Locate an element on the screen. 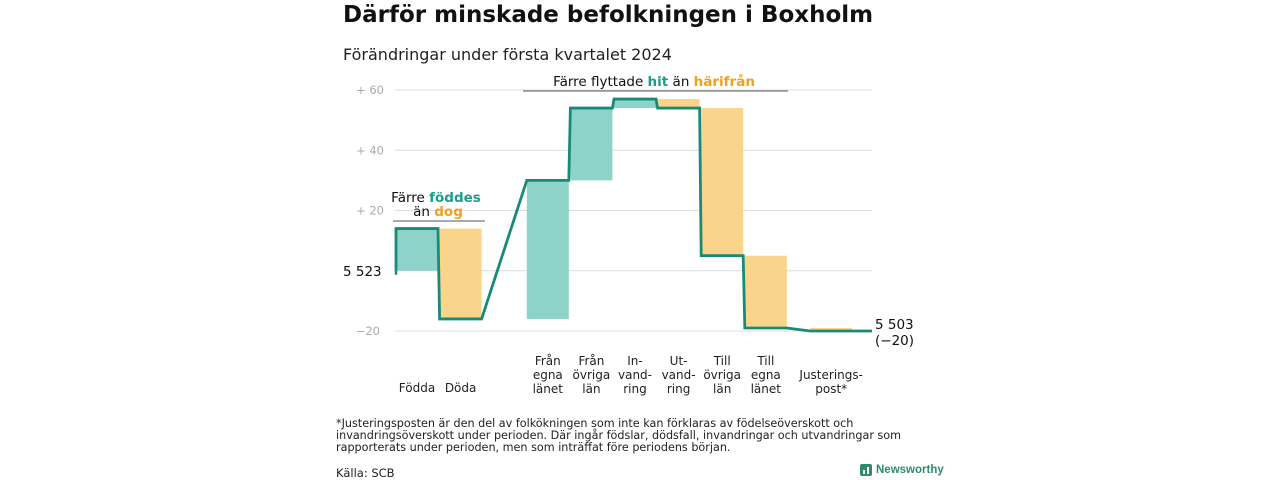  annotation-left-line1: Färre föddes is located at coordinates (436, 198).